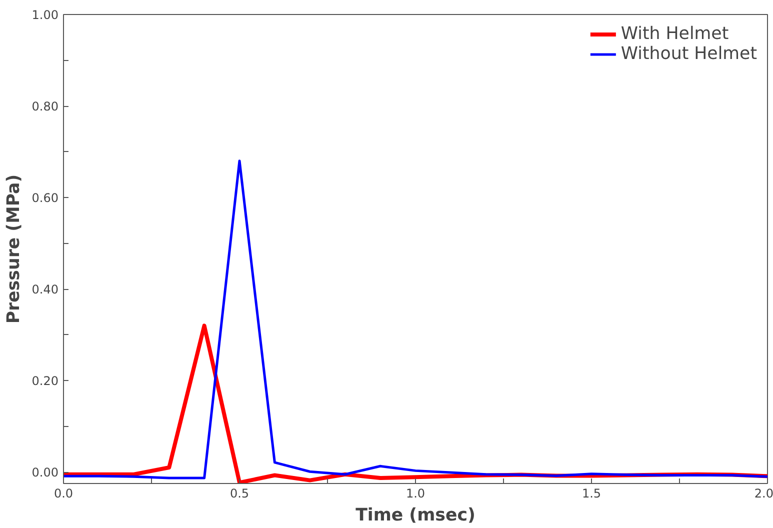 The height and width of the screenshot is (528, 773). Describe the element at coordinates (592, 493) in the screenshot. I see `x-tick-label: 1.5` at that location.